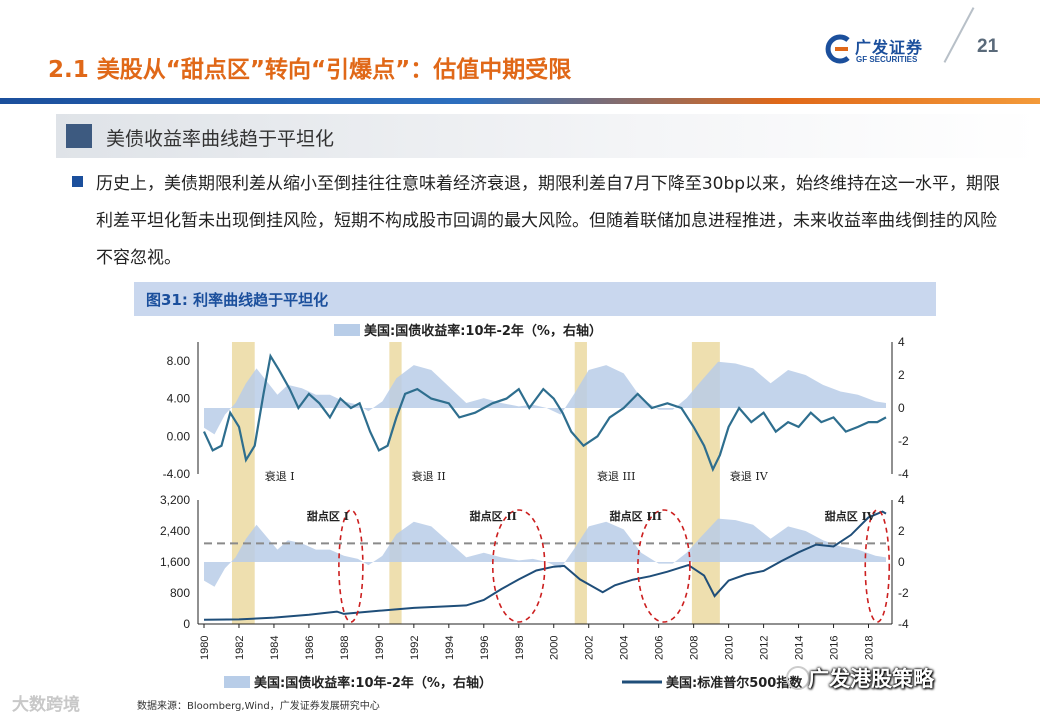  I want to click on spread-area-bottom, so click(545, 552).